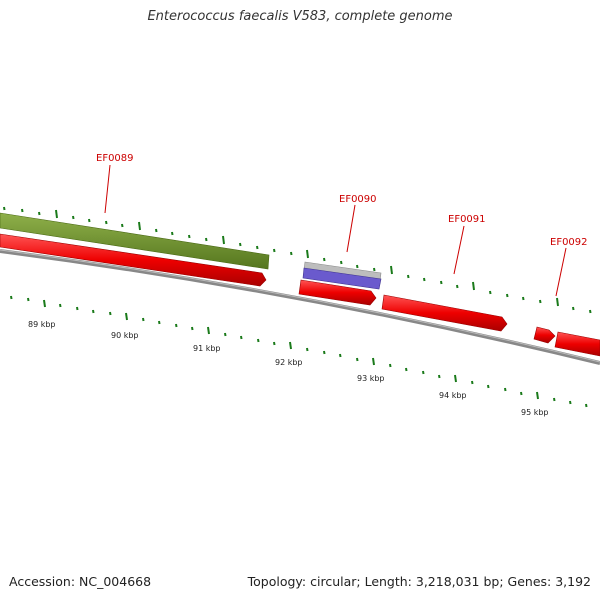 The image size is (600, 600). I want to click on gene-label-ef0089: EF0089, so click(115, 158).